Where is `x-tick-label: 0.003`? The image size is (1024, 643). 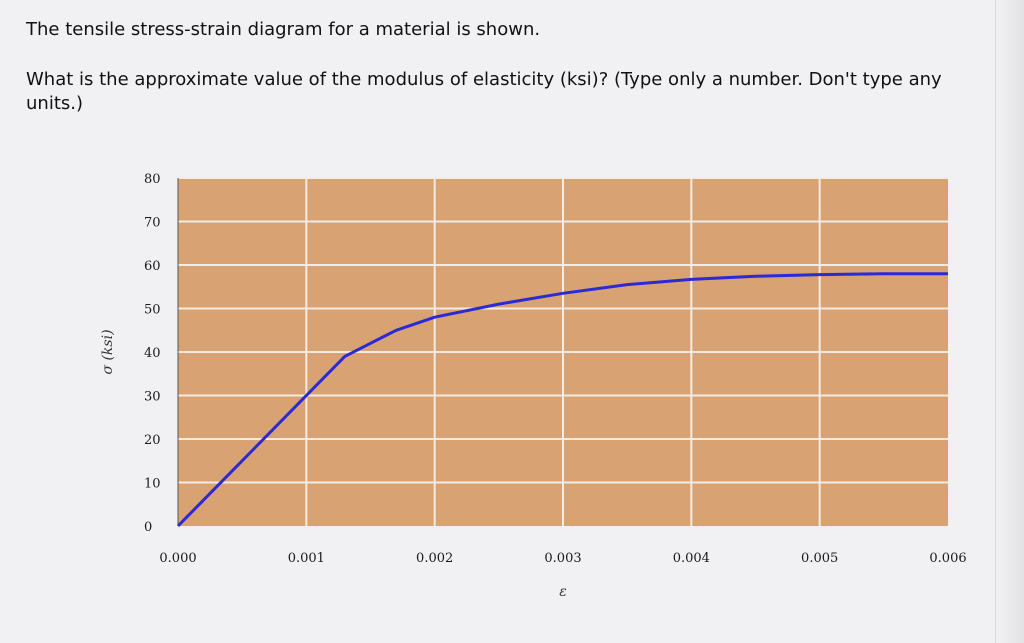 x-tick-label: 0.003 is located at coordinates (562, 558).